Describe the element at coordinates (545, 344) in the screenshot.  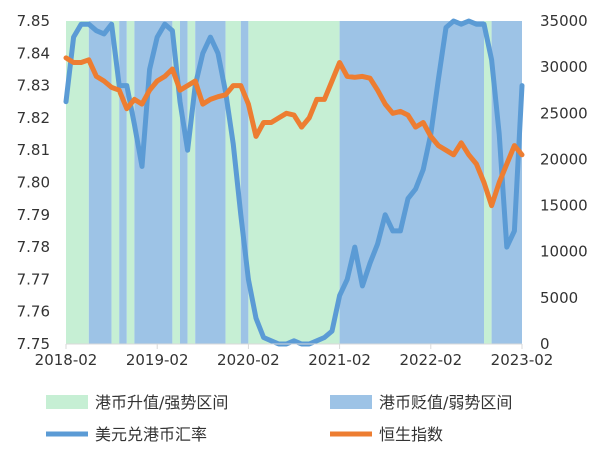
I see `y-right-tick-0: 0` at that location.